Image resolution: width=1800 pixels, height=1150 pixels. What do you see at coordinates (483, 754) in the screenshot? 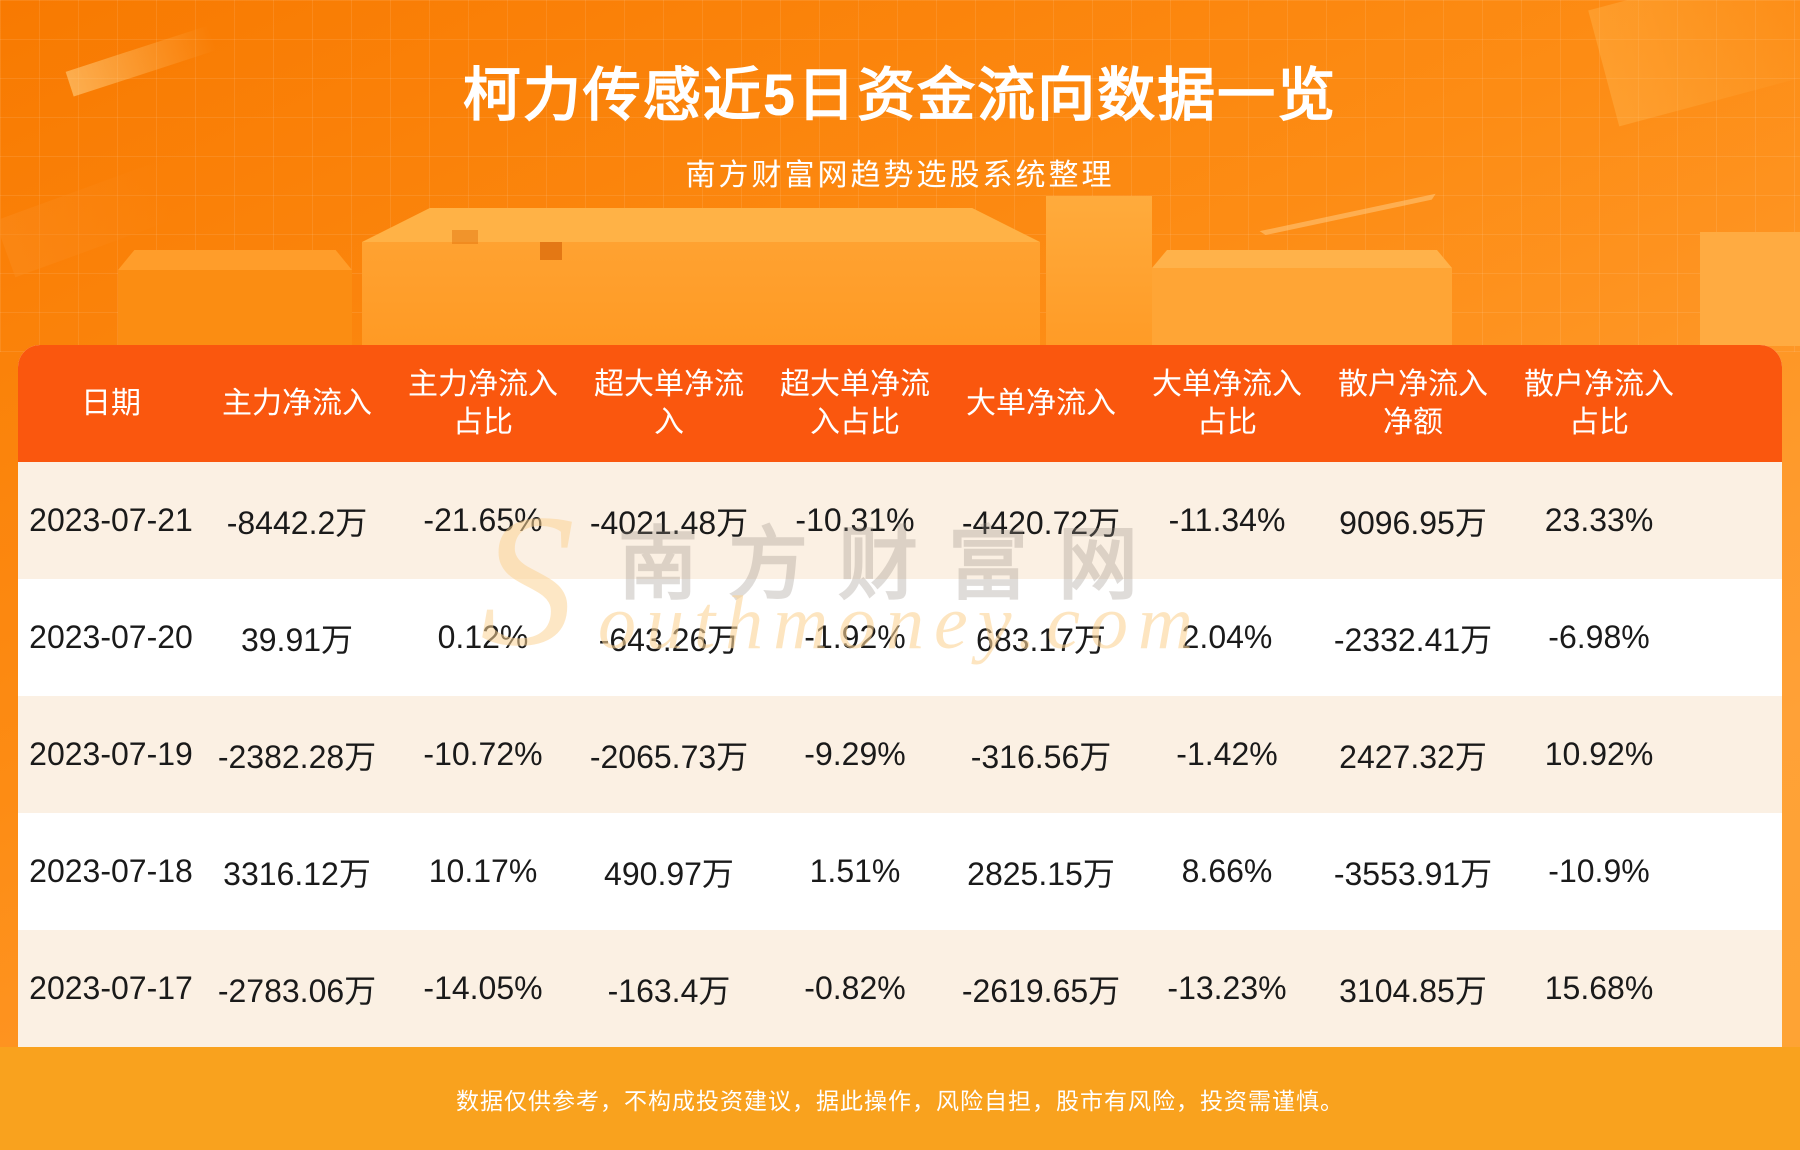
I see `cell-main-net-pct: -10.72%` at bounding box center [483, 754].